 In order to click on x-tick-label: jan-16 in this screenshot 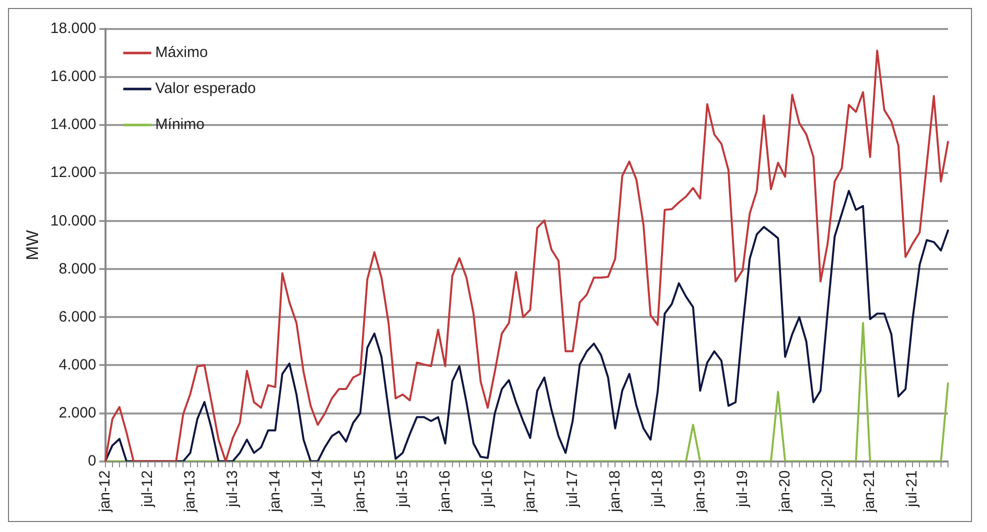, I will do `click(445, 492)`.